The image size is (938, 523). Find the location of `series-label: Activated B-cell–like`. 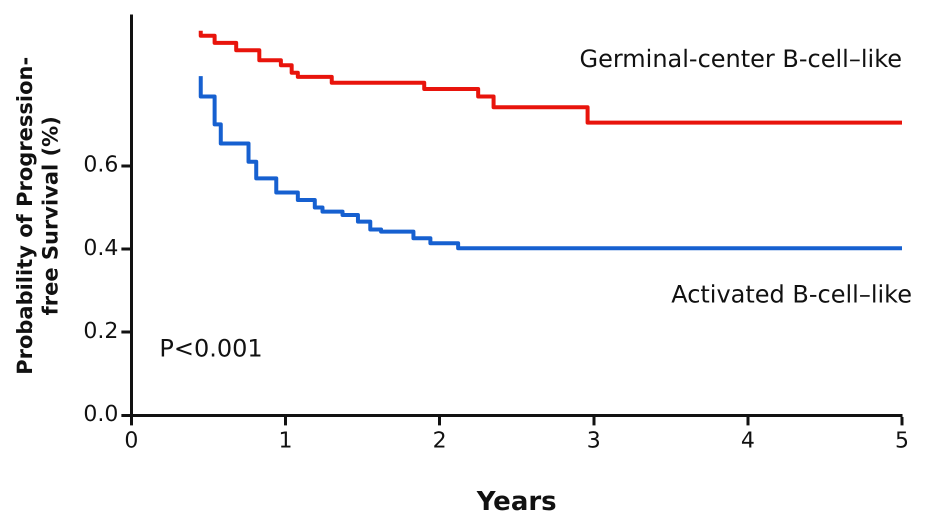

series-label: Activated B-cell–like is located at coordinates (791, 294).